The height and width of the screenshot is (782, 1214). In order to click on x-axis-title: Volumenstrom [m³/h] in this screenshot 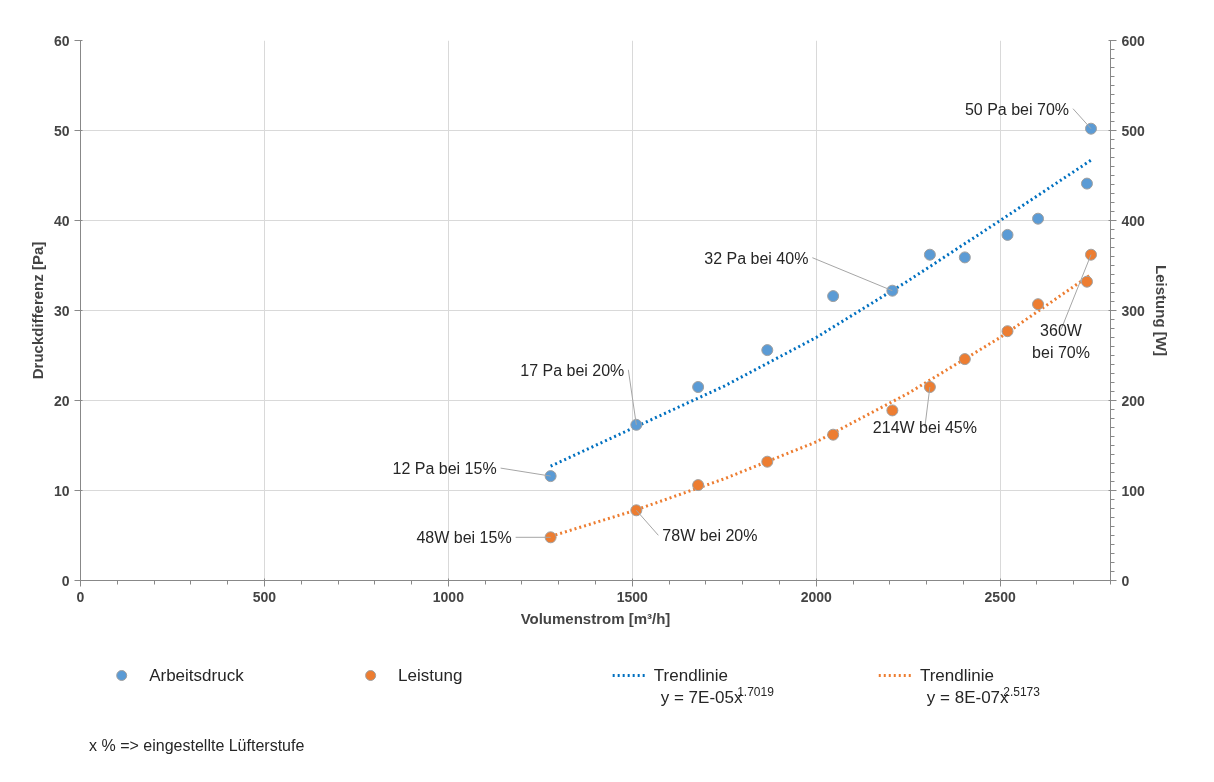, I will do `click(595, 618)`.